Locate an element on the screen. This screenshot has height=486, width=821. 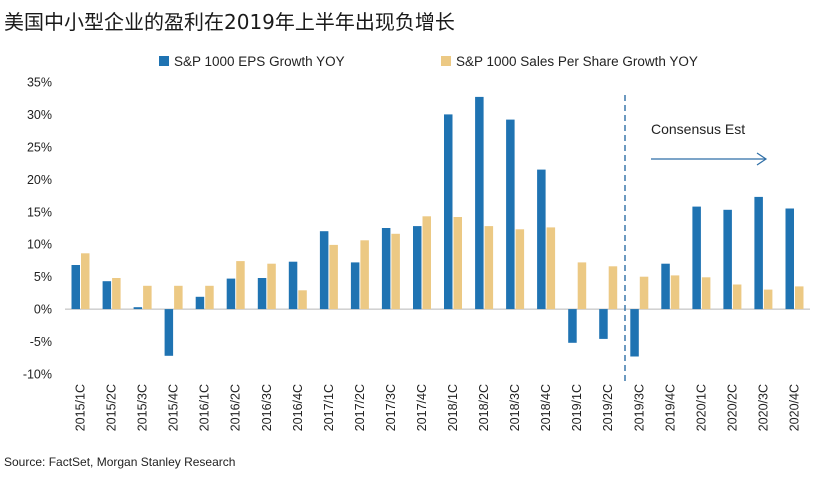
y-tick-label: 0% is located at coordinates (43, 310).